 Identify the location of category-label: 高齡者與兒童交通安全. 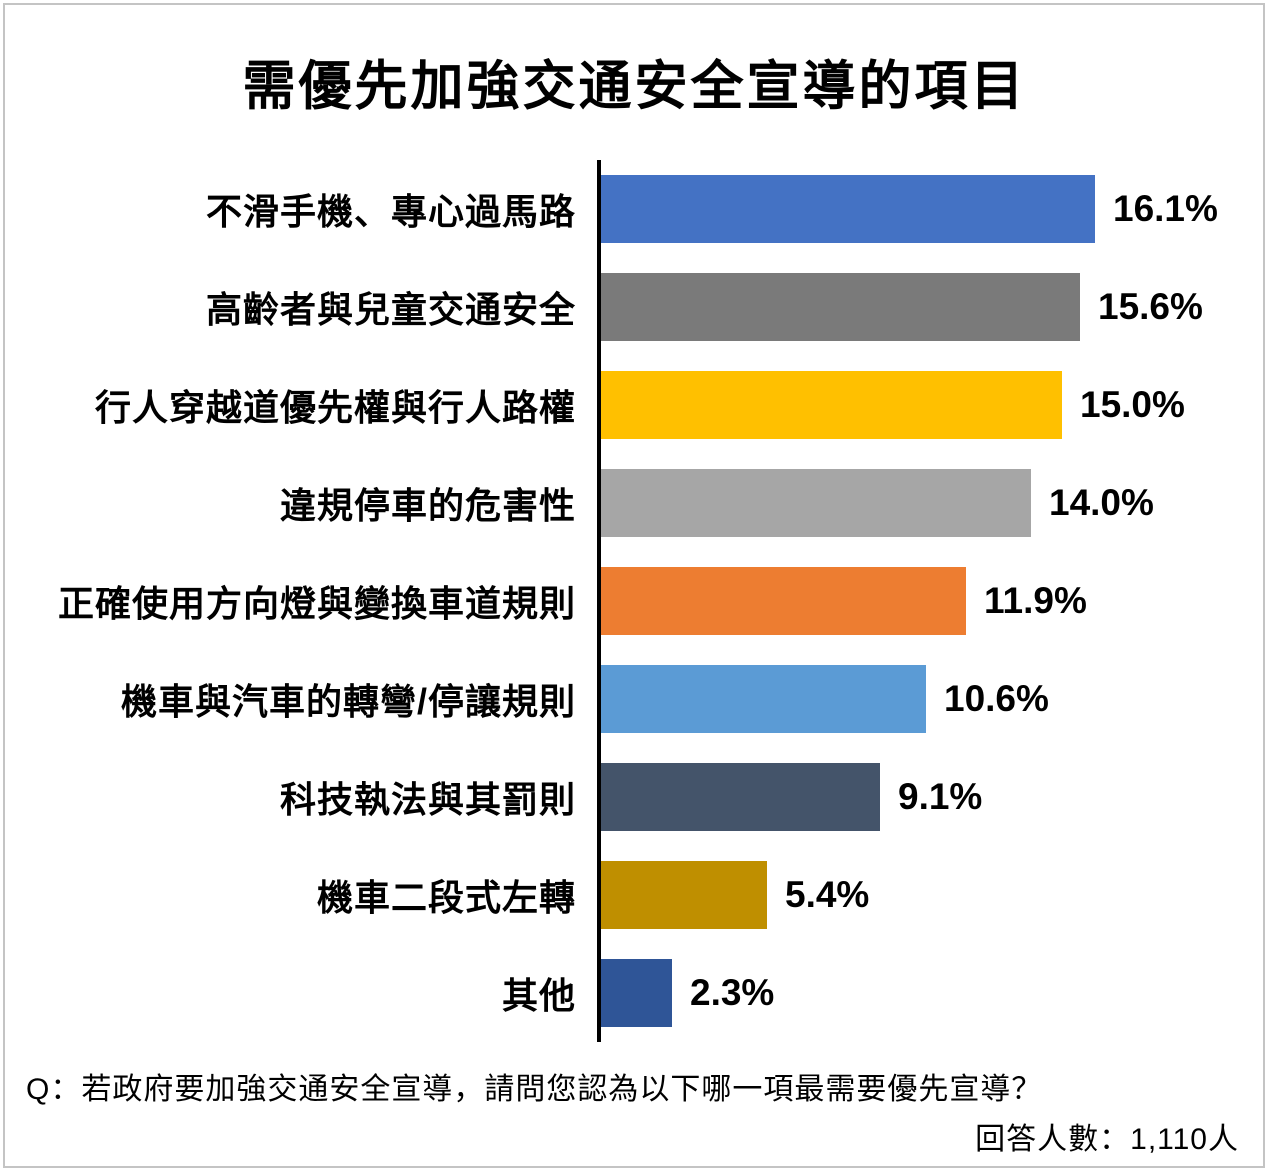
(390, 309).